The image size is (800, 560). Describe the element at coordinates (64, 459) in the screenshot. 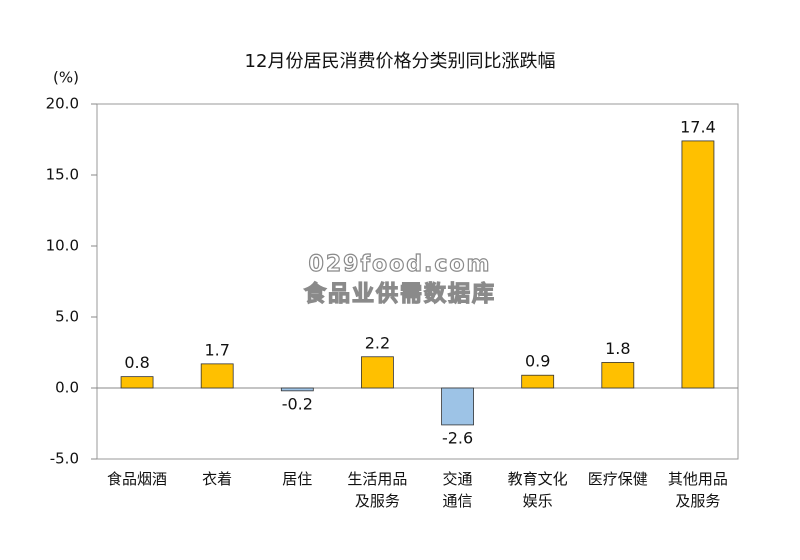

I see `y-tick-label: -5.0` at that location.